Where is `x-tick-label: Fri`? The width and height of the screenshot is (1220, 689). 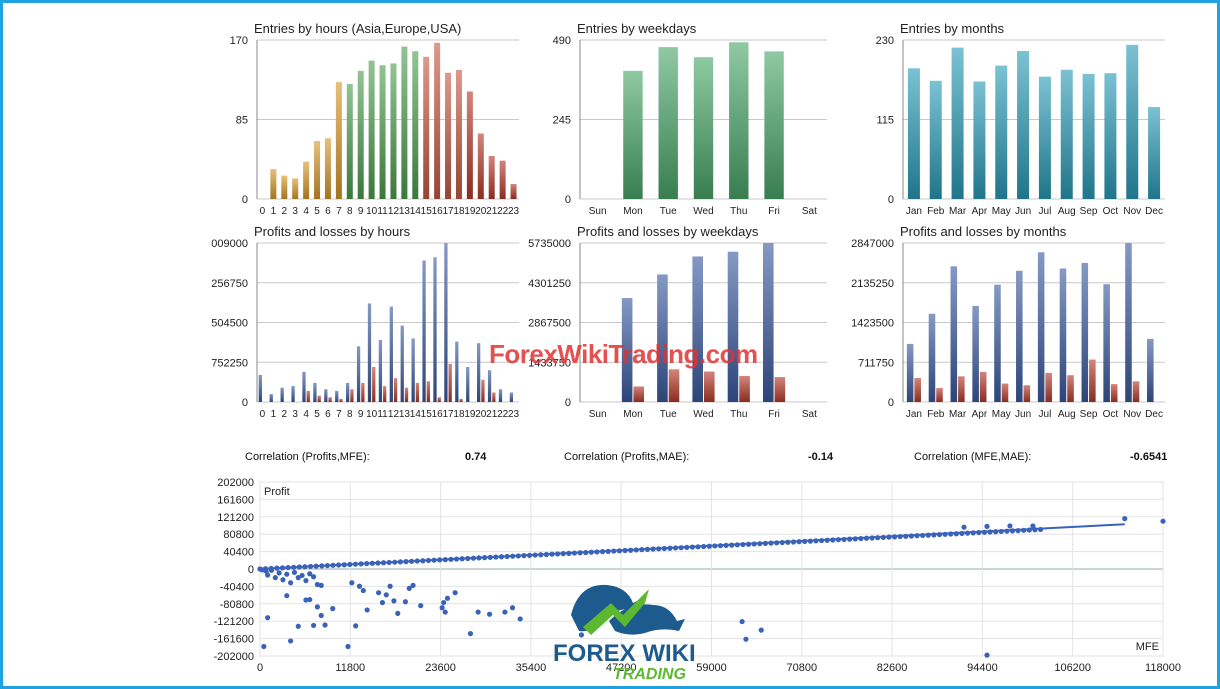 x-tick-label: Fri is located at coordinates (774, 211).